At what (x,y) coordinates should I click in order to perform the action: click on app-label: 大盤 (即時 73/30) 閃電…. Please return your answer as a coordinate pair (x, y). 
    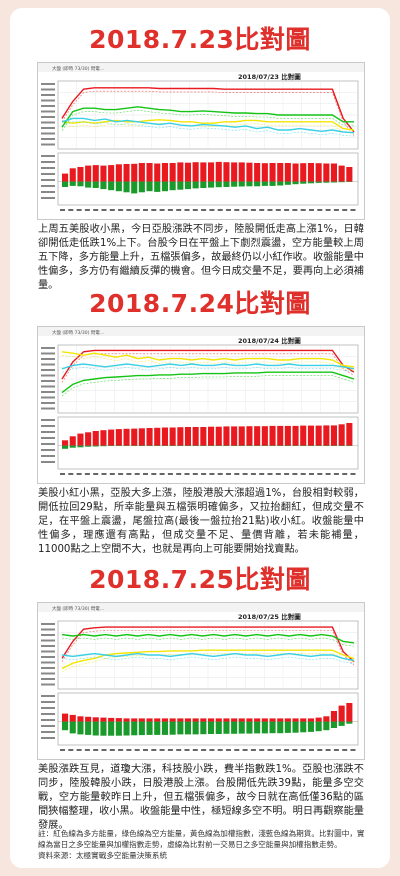
    Looking at the image, I should click on (78, 68).